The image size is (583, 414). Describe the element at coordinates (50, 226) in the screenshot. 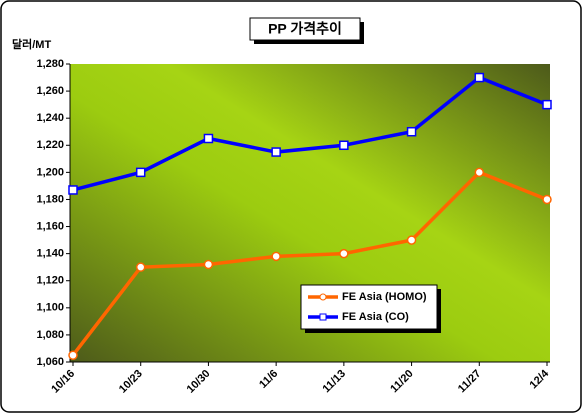

I see `y-tick-label: 1,160` at that location.